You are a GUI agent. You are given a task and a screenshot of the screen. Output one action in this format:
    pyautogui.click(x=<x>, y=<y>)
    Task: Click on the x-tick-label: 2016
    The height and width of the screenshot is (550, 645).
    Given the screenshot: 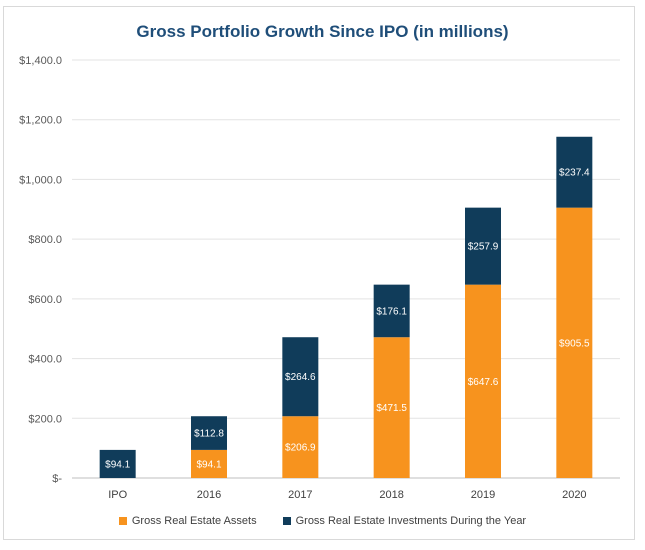 What is the action you would take?
    pyautogui.click(x=209, y=495)
    